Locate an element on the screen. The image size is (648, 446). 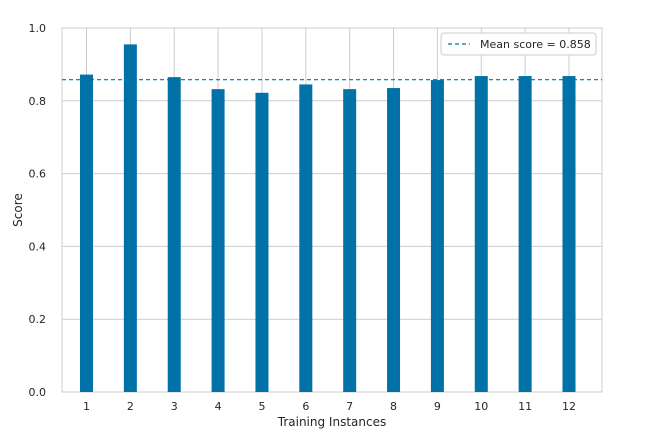
y-tick-label: 0.2 is located at coordinates (38, 319).